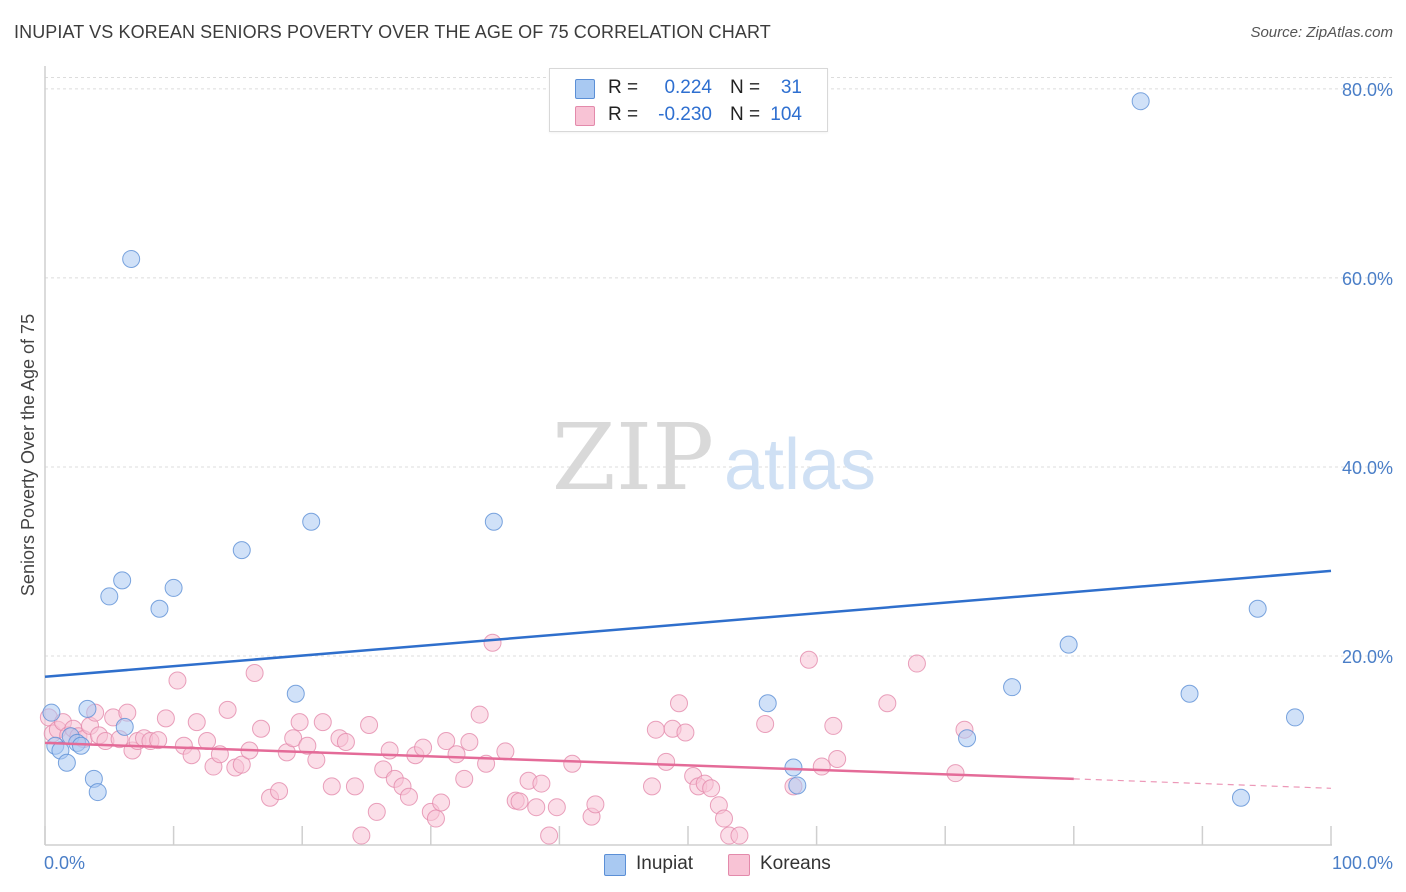 The image size is (1406, 892). Describe the element at coordinates (64, 863) in the screenshot. I see `x-tick-label: 0.0%` at that location.